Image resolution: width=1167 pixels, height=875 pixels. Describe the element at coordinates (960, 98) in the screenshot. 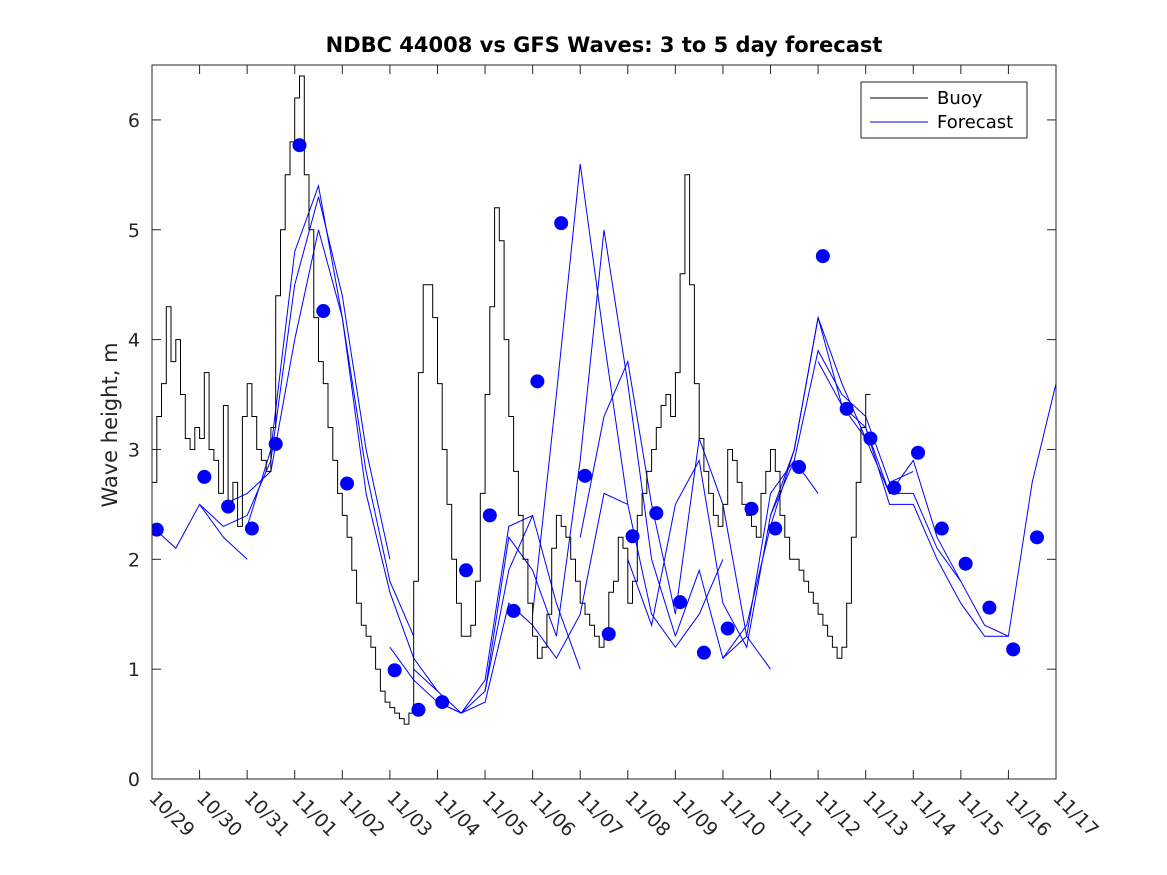

I see `legend-buoy-label: Buoy` at that location.